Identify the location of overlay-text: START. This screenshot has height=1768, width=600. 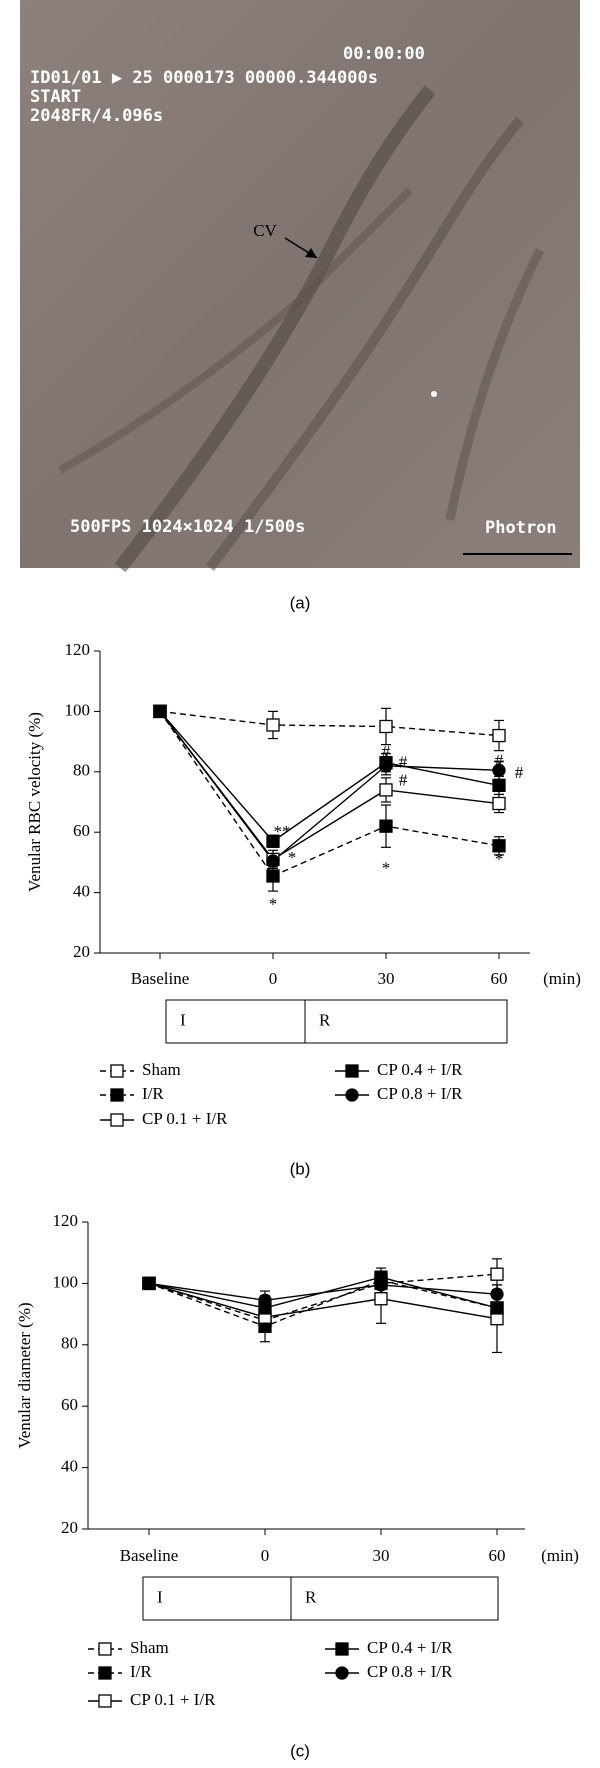
(55, 97).